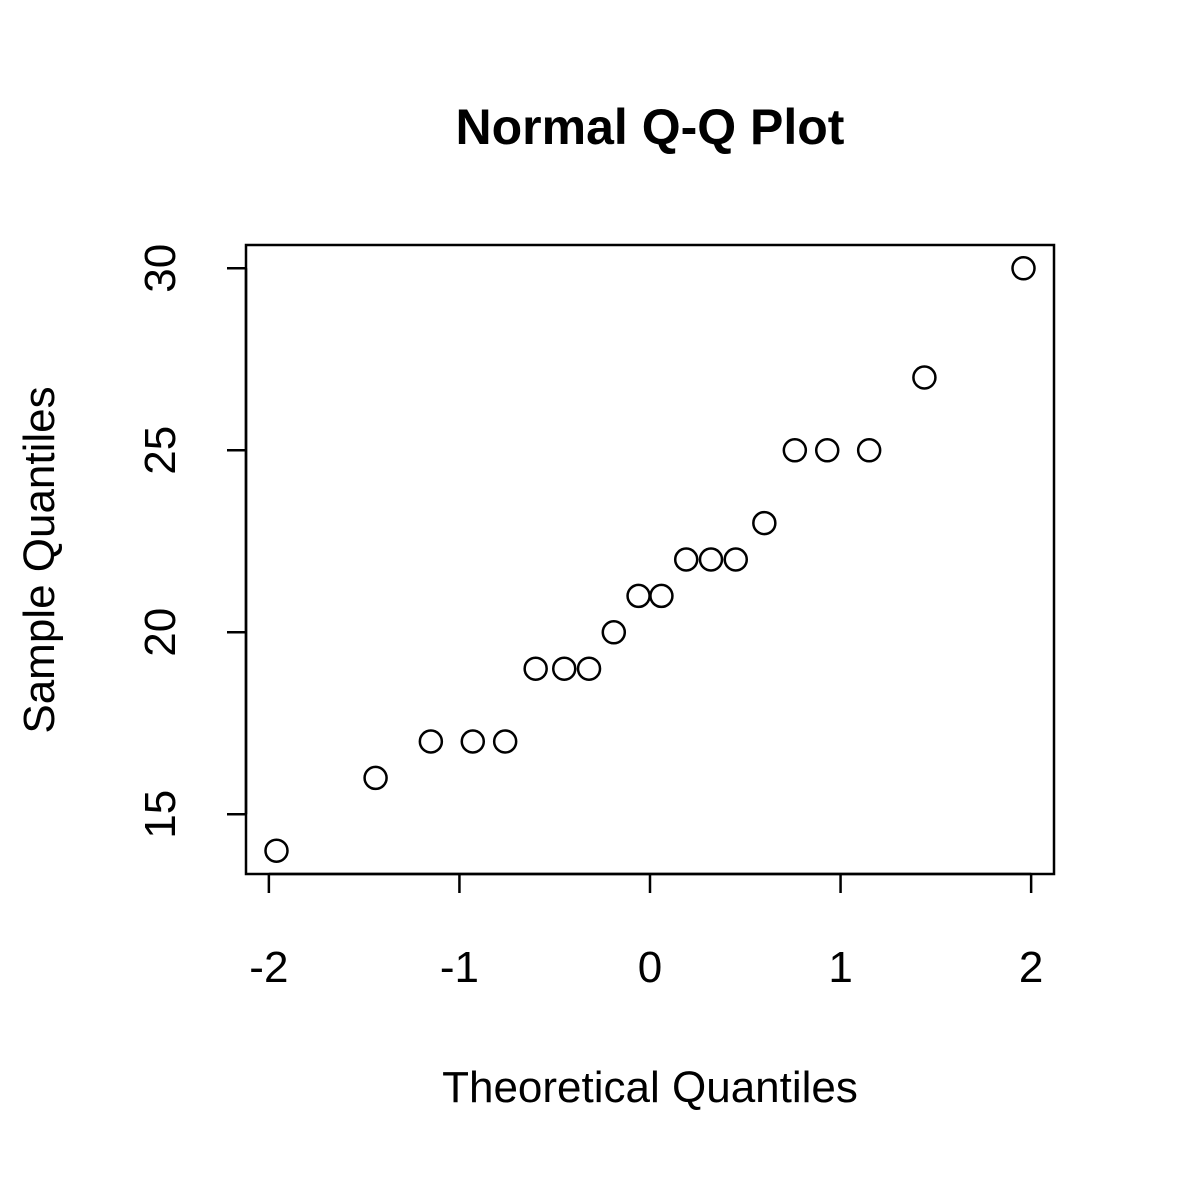  What do you see at coordinates (160, 268) in the screenshot?
I see `y-tick-label: 30` at bounding box center [160, 268].